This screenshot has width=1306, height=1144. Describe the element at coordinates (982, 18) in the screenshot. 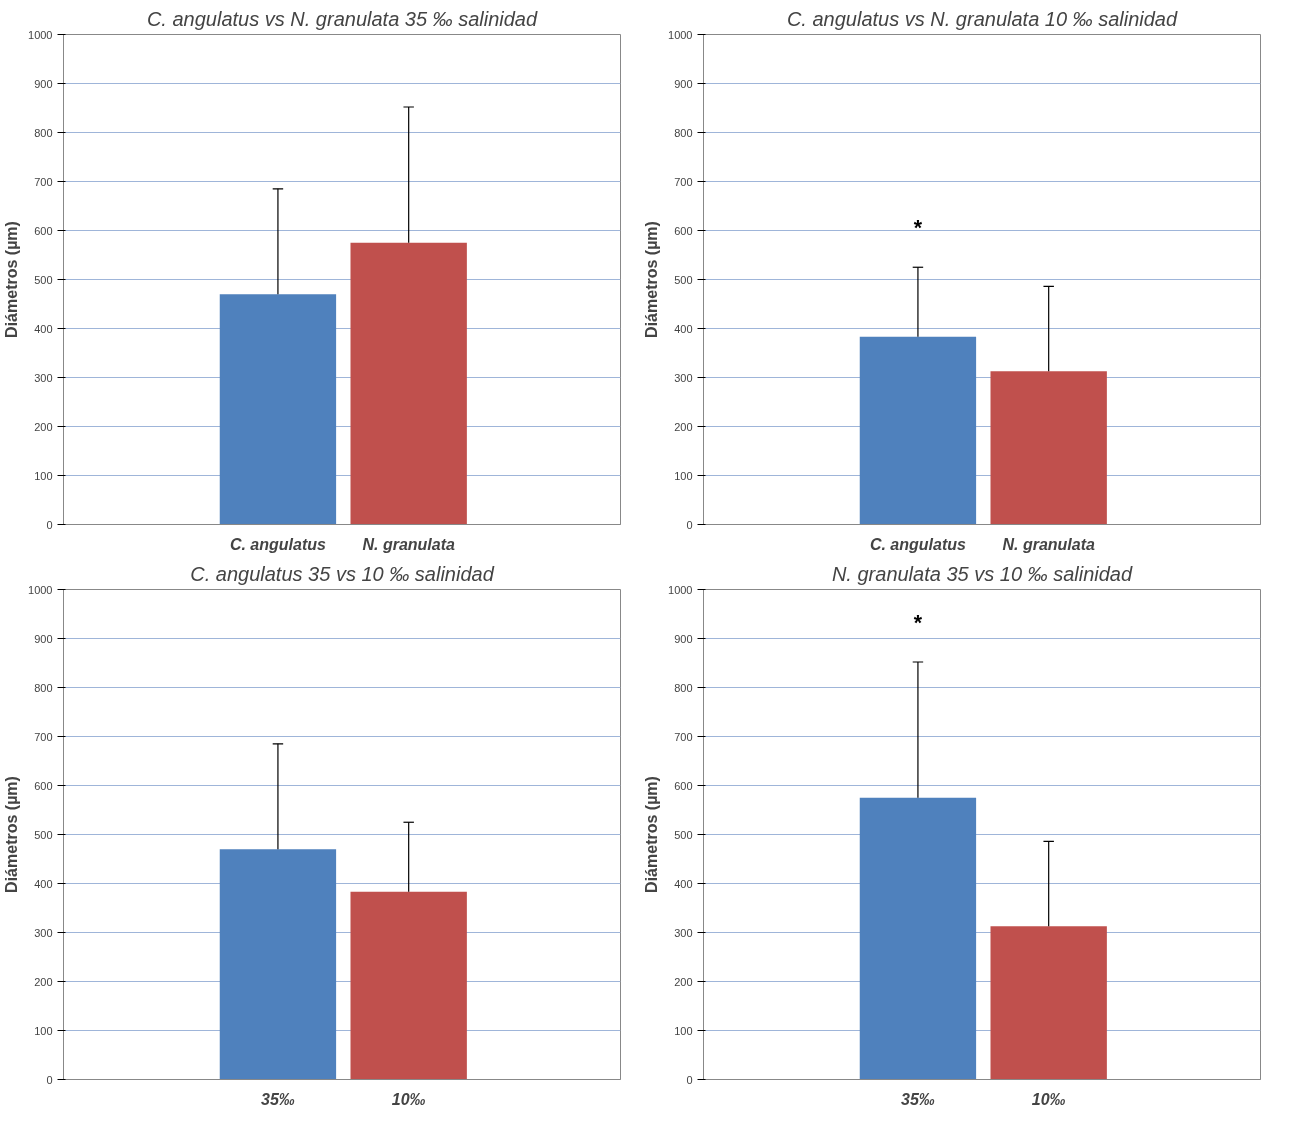

I see `chart-title: C. angulatus vs N. granulata 10 ‰ salinidad` at that location.